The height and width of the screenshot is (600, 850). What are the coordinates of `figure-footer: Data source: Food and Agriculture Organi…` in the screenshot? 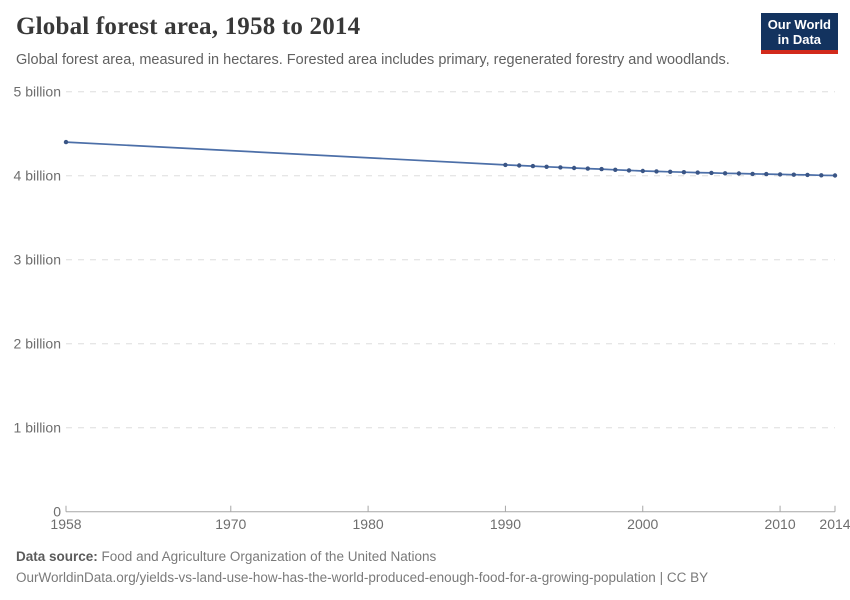 It's located at (425, 567).